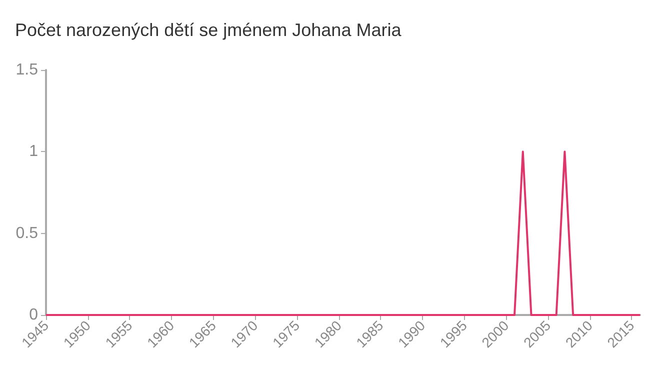 The width and height of the screenshot is (660, 375). What do you see at coordinates (33, 315) in the screenshot?
I see `y-tick-label: 0` at bounding box center [33, 315].